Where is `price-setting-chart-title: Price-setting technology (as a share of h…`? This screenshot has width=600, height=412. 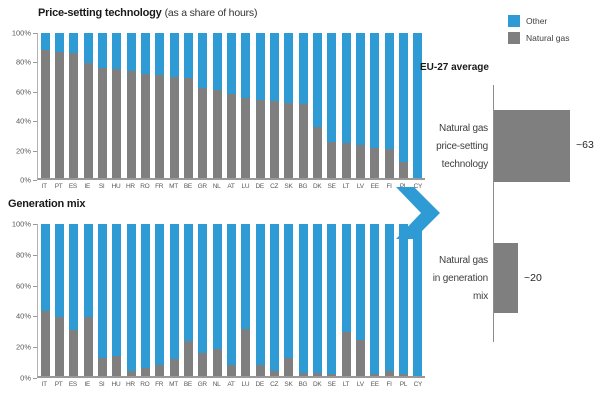
price-setting-chart-title: Price-setting technology (as a share of h… is located at coordinates (147, 13).